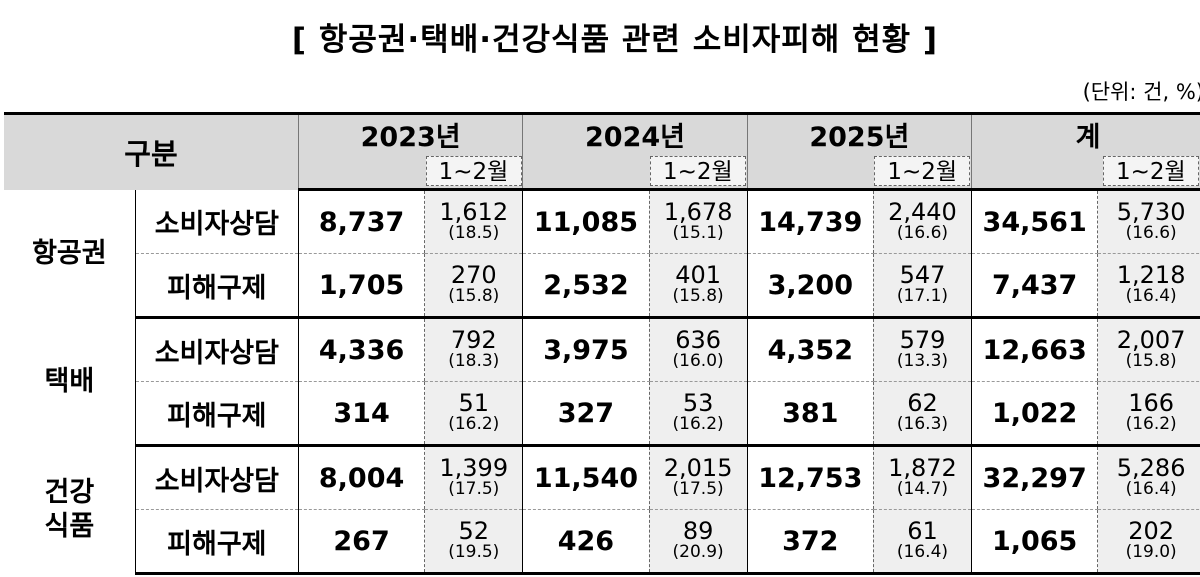 Image resolution: width=1200 pixels, height=577 pixels. I want to click on jan-feb-count: 53, so click(698, 403).